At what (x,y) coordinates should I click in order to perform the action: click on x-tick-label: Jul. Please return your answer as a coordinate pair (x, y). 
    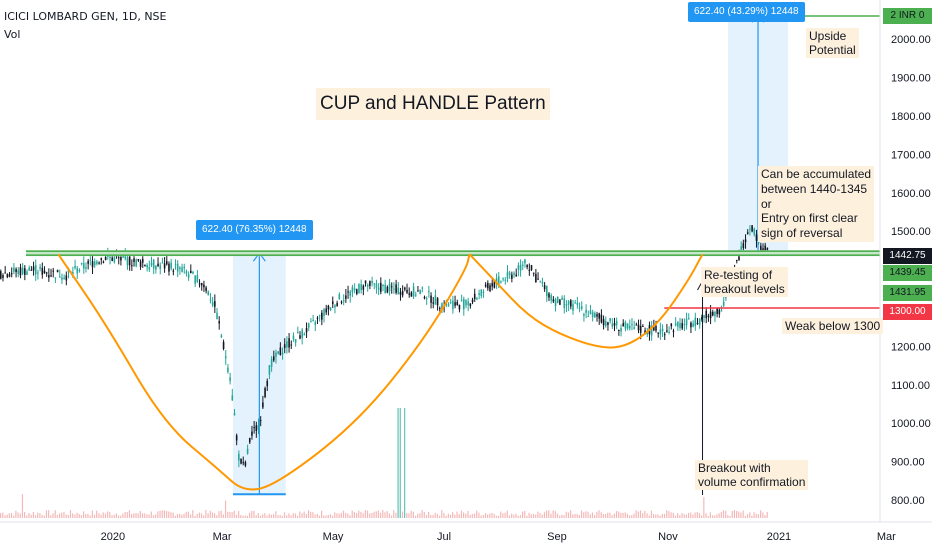
    Looking at the image, I should click on (444, 537).